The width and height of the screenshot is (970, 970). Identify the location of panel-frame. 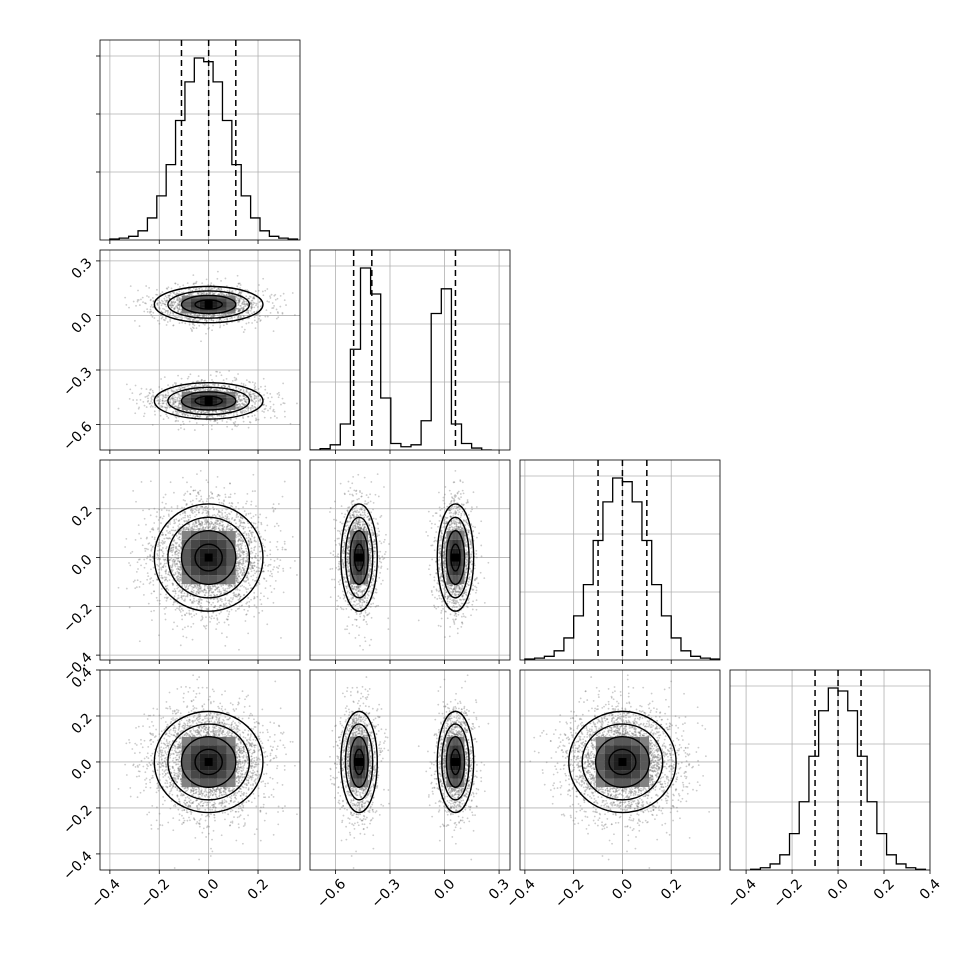
(200, 350).